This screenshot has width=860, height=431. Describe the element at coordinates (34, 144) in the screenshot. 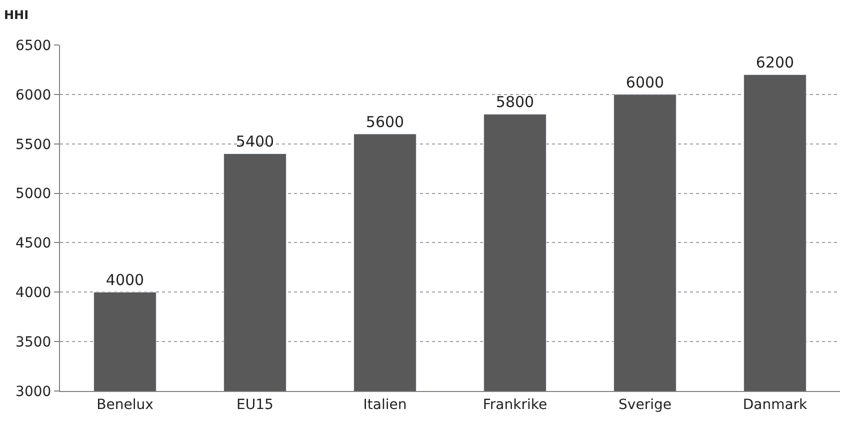

I see `y-tick-label: 5500` at that location.